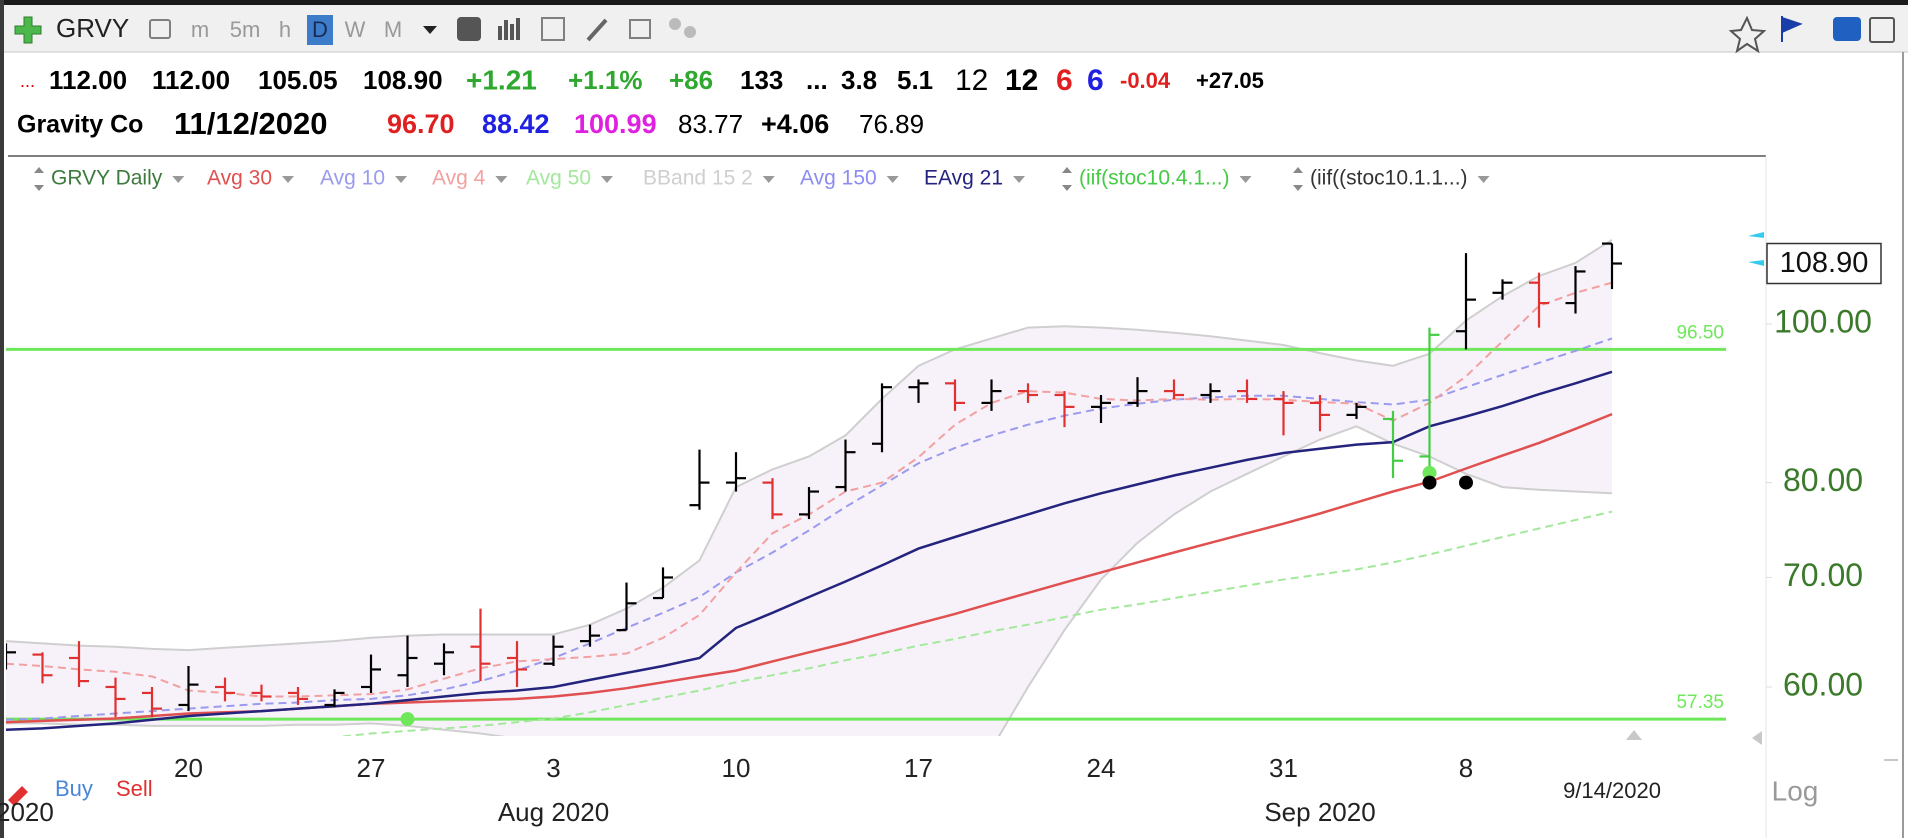 This screenshot has width=1908, height=838. Describe the element at coordinates (371, 768) in the screenshot. I see `x-tick-label: 27` at that location.